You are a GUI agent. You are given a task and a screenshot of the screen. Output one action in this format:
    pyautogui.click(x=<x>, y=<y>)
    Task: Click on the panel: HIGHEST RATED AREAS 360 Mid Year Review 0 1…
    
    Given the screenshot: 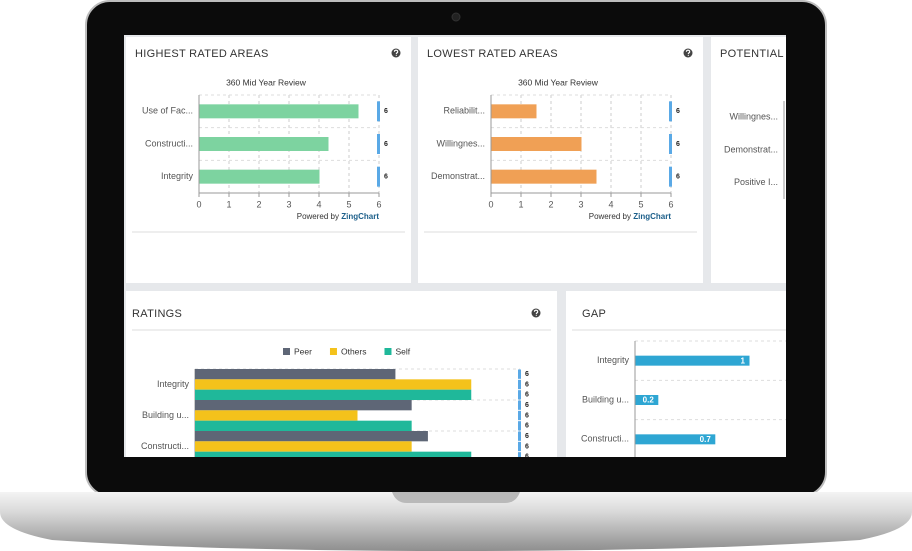 What is the action you would take?
    pyautogui.click(x=268, y=160)
    